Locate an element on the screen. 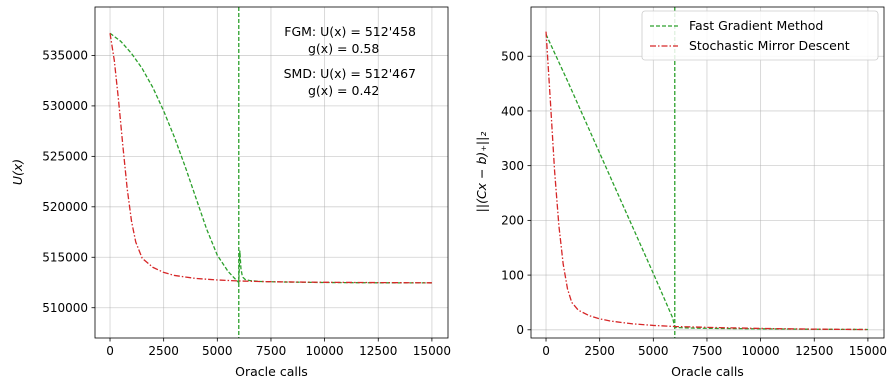 Image resolution: width=891 pixels, height=381 pixels. residual-chart-y-axis-label: ||(Cx − b)₊||₂ is located at coordinates (481, 172).